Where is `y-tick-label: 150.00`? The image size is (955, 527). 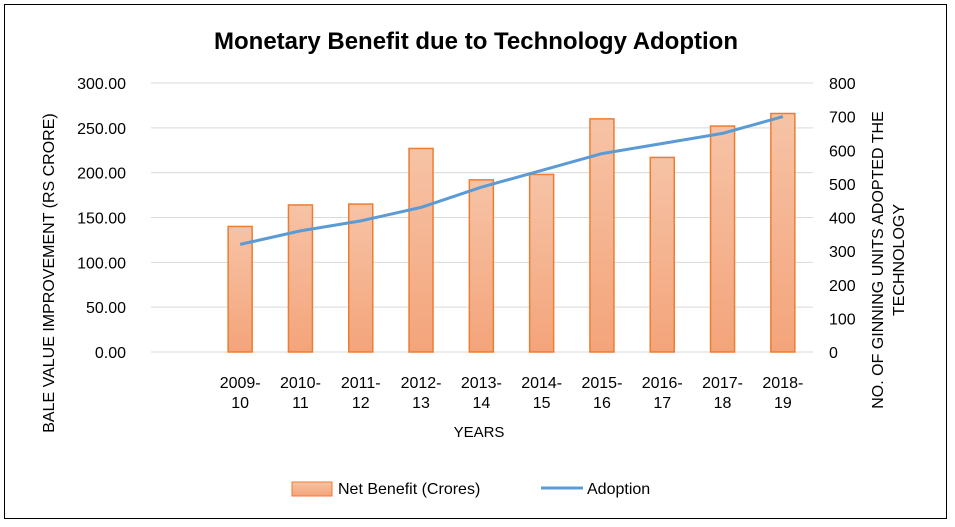
y-tick-label: 150.00 is located at coordinates (101, 219).